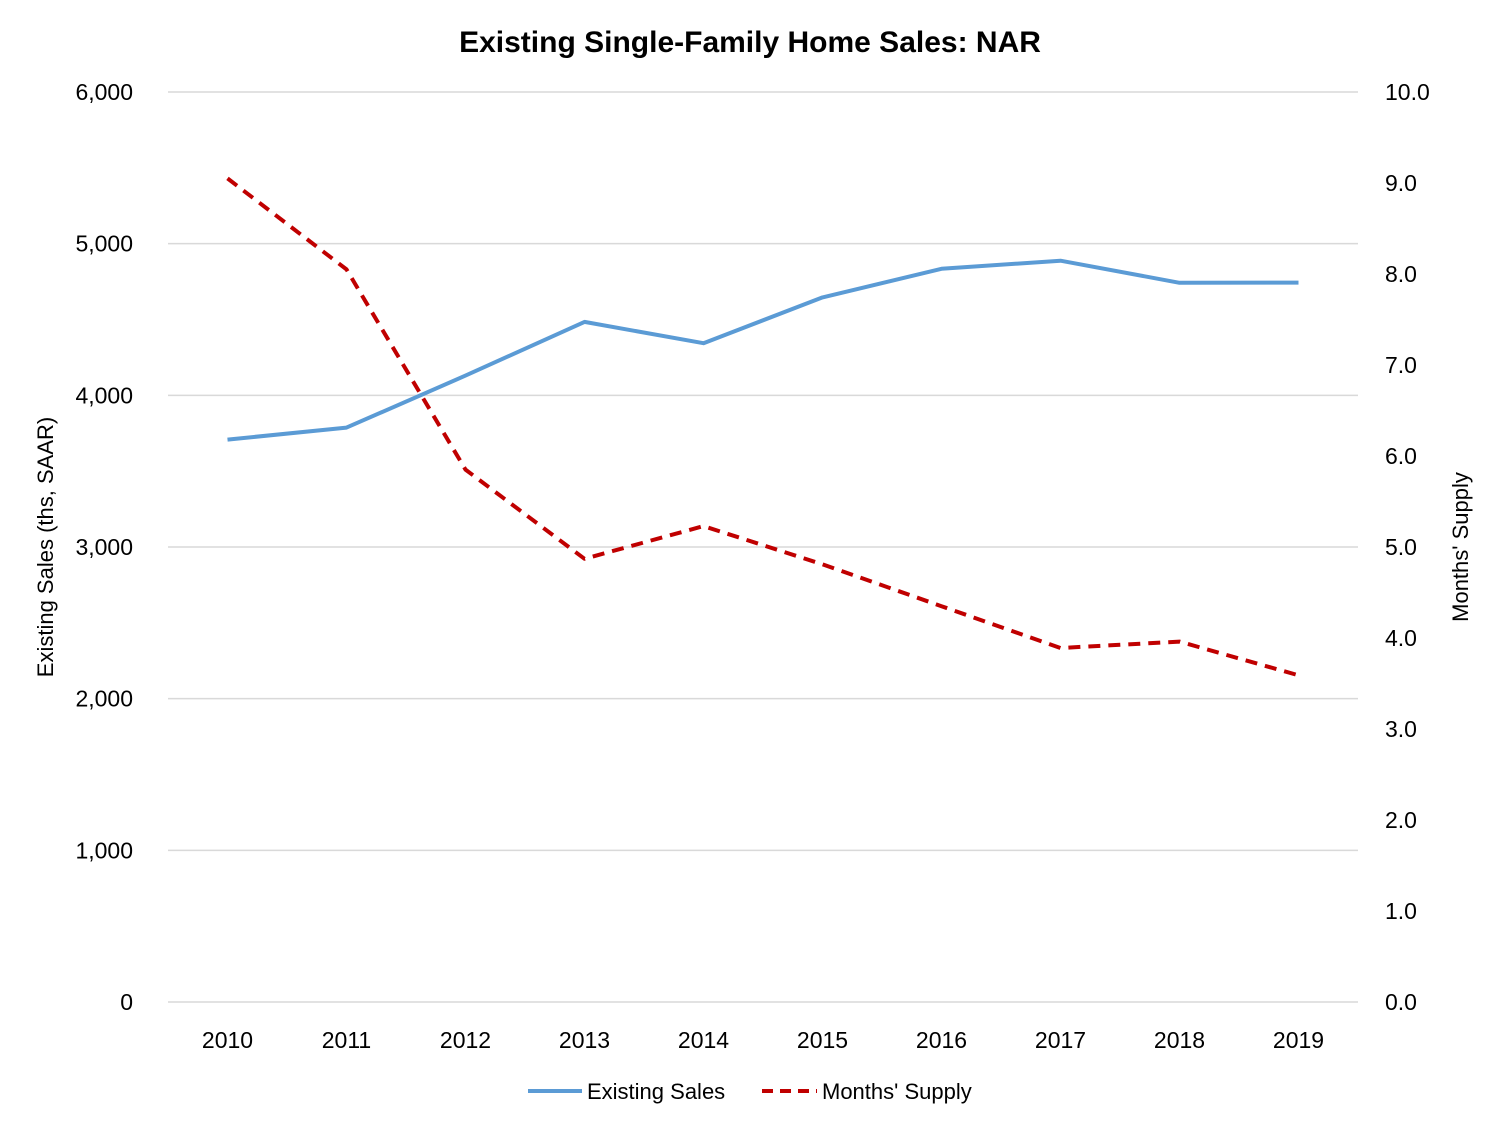 The image size is (1500, 1125). Describe the element at coordinates (1179, 1040) in the screenshot. I see `x-axis-tick-label: 2018` at that location.